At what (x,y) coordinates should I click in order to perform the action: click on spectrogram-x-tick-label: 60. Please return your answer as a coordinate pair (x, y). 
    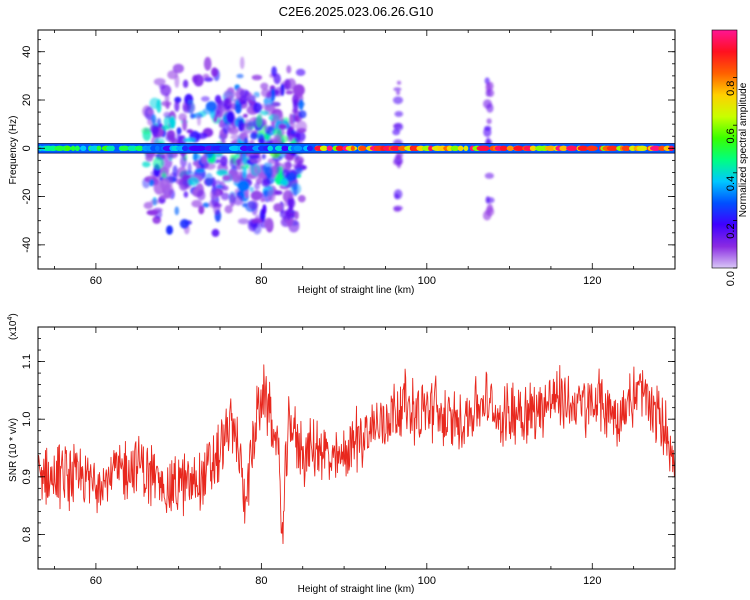
    Looking at the image, I should click on (96, 281).